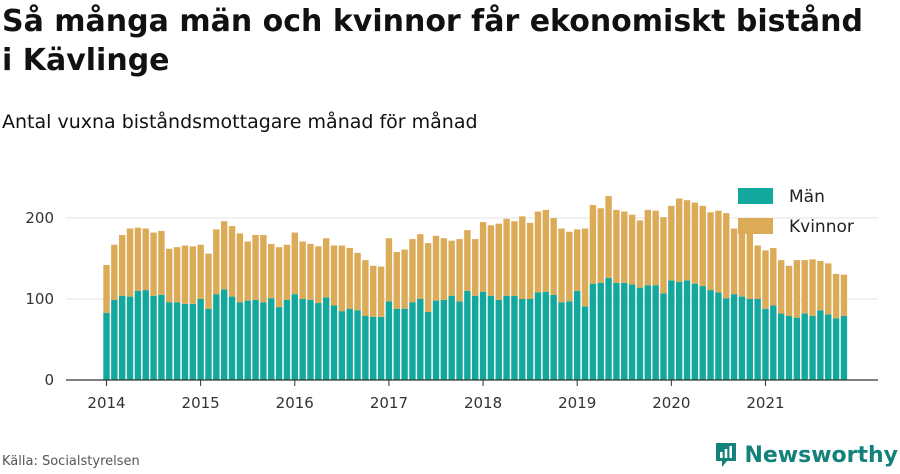 The width and height of the screenshot is (900, 474). I want to click on y-tick-label: 200, so click(39, 218).